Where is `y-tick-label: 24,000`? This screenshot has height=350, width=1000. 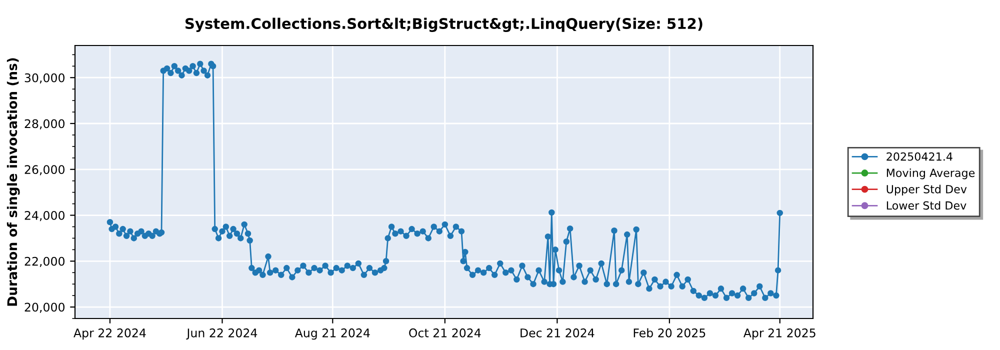 y-tick-label: 24,000 is located at coordinates (44, 216).